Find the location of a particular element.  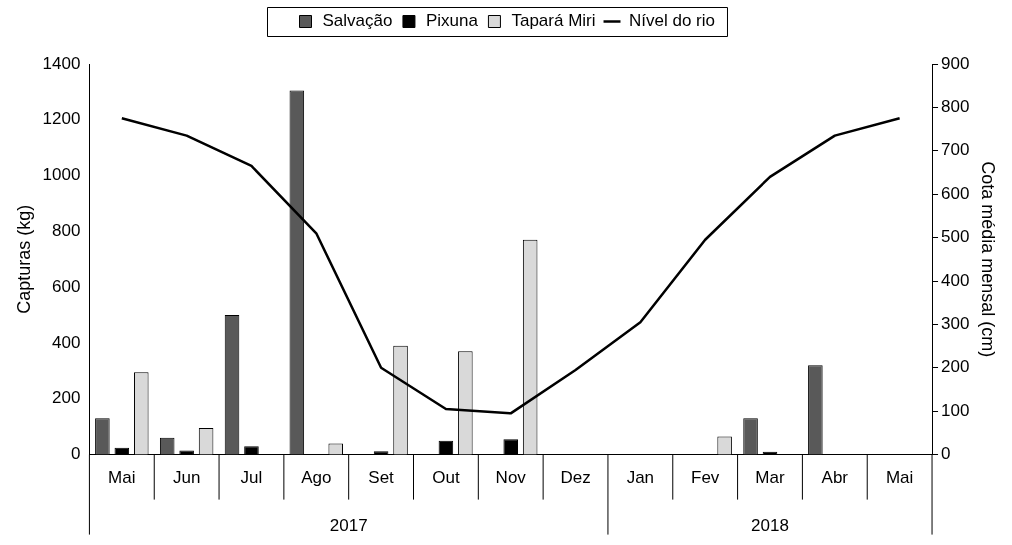

y2-tick-label: 500 is located at coordinates (955, 237).